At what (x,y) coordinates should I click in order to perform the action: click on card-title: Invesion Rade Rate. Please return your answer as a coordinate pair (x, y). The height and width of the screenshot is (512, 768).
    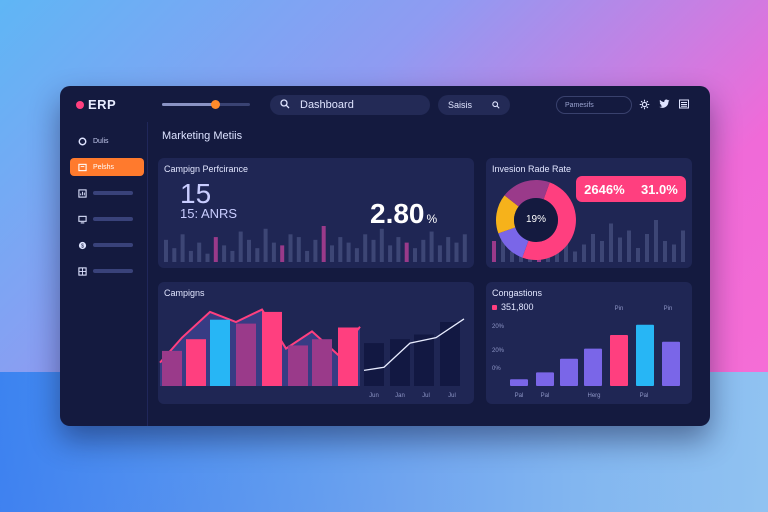
    Looking at the image, I should click on (532, 169).